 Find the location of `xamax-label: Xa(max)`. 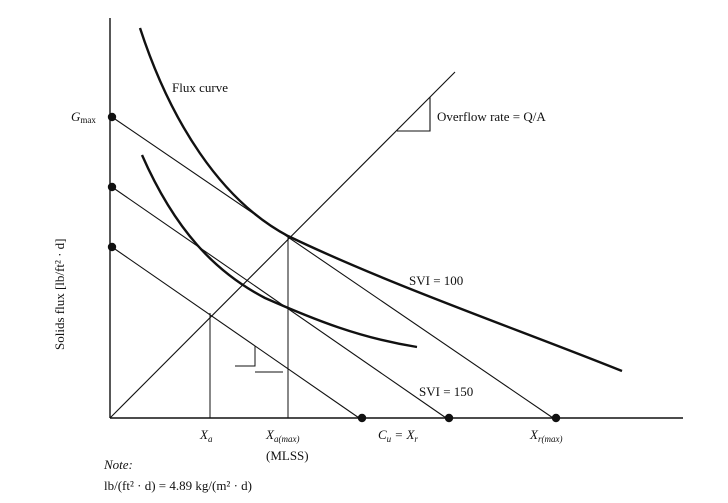

xamax-label: Xa(max) is located at coordinates (282, 435).